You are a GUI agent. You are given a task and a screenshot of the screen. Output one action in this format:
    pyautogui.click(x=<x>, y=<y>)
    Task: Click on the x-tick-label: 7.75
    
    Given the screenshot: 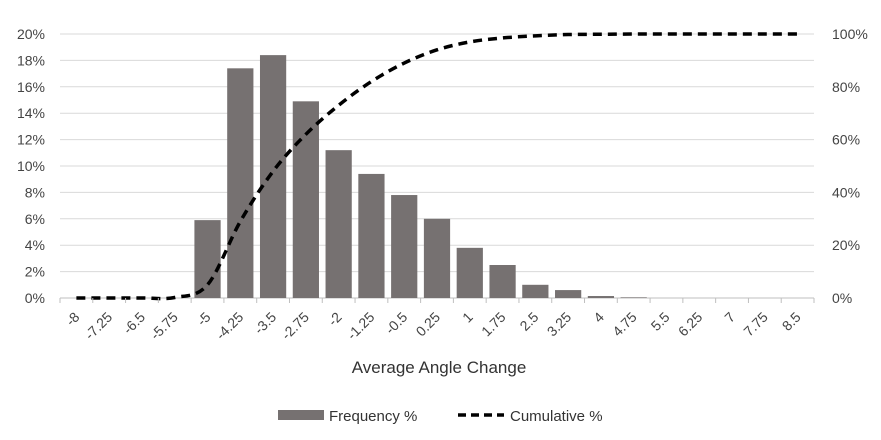 What is the action you would take?
    pyautogui.click(x=755, y=324)
    